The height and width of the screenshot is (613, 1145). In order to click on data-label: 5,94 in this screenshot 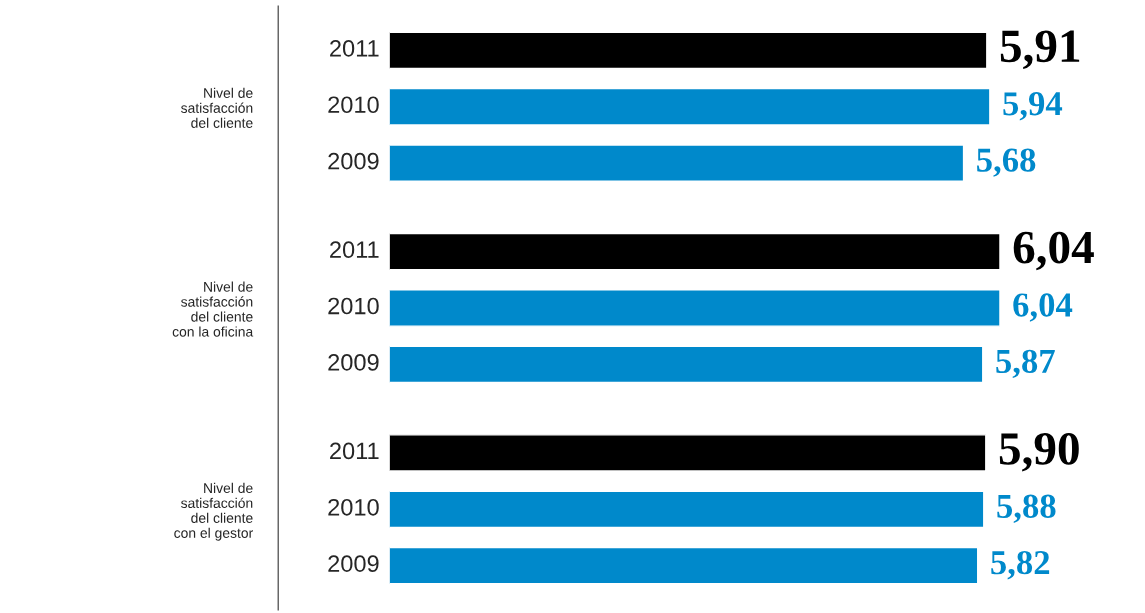, I will do `click(1033, 106)`.